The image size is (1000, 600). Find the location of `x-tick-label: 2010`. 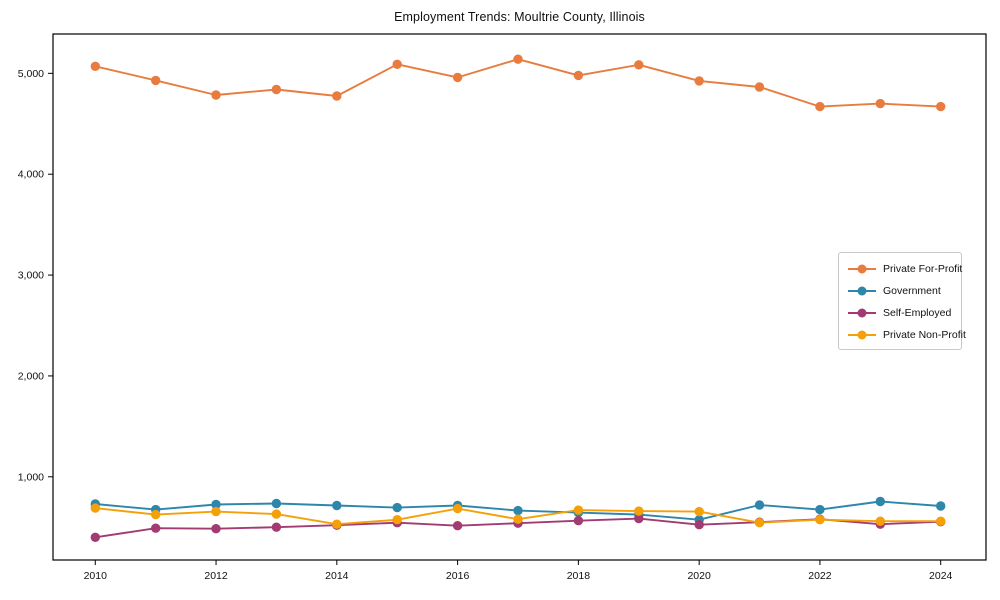

x-tick-label: 2010 is located at coordinates (96, 576).